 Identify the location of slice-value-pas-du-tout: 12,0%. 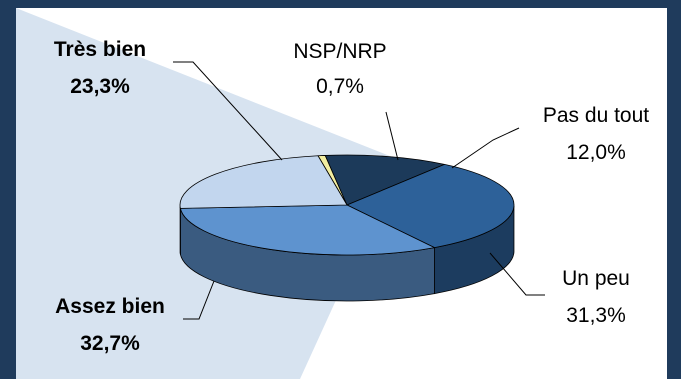
(596, 152).